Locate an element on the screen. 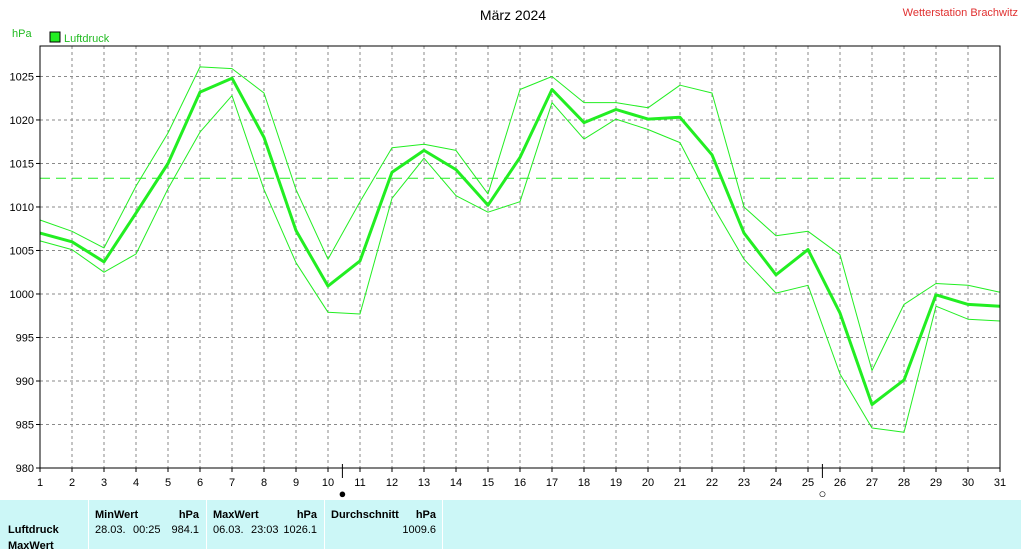 The height and width of the screenshot is (549, 1021). y-tick-label: 1020 is located at coordinates (22, 121).